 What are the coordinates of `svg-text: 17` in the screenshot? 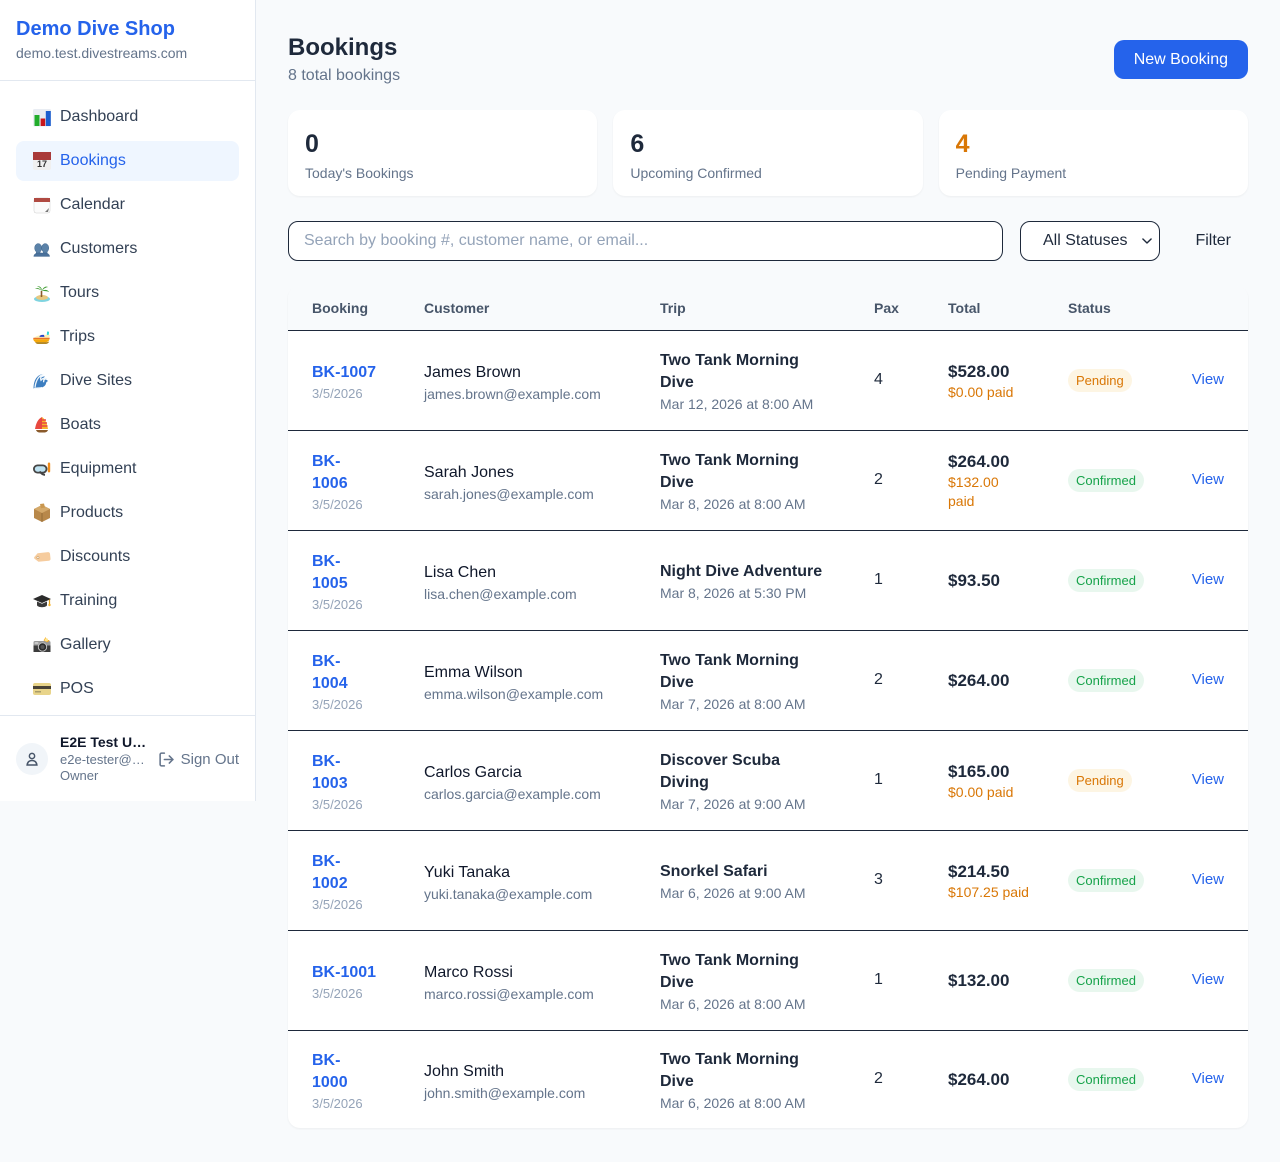 It's located at (42, 164).